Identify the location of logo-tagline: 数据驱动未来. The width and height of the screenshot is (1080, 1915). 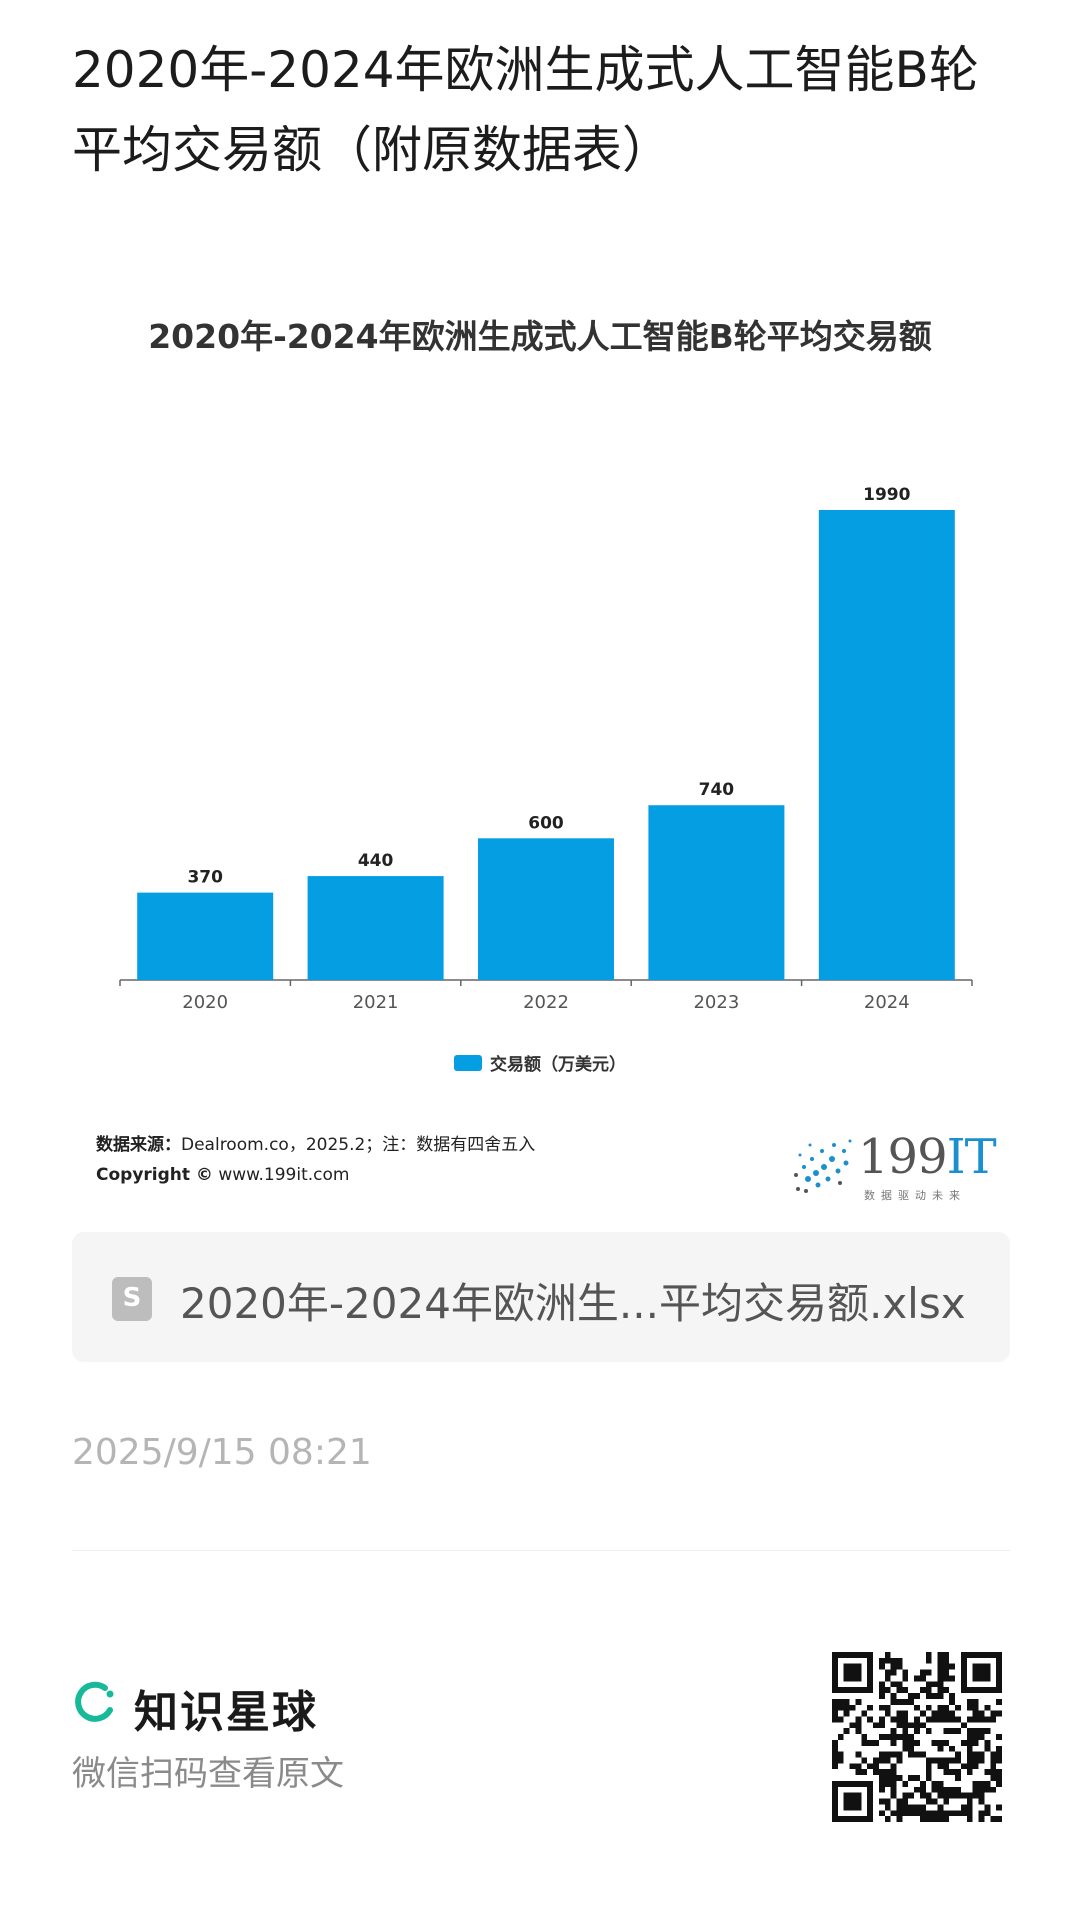
(915, 1195).